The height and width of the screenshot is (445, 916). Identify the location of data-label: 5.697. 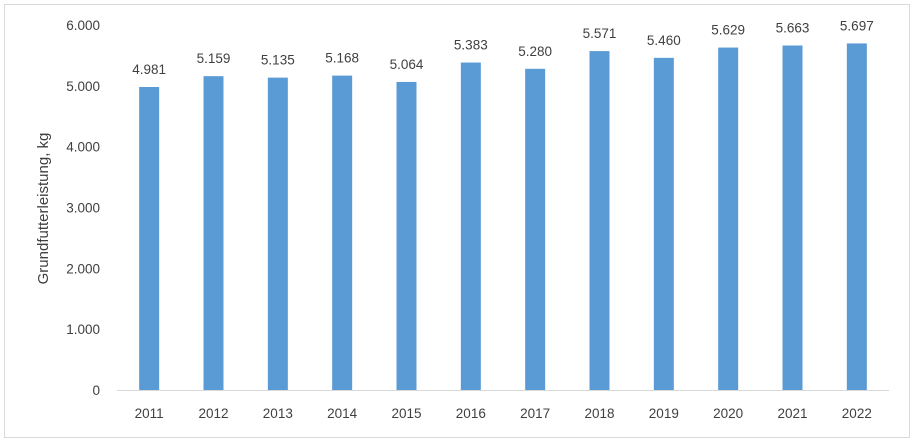
(857, 25).